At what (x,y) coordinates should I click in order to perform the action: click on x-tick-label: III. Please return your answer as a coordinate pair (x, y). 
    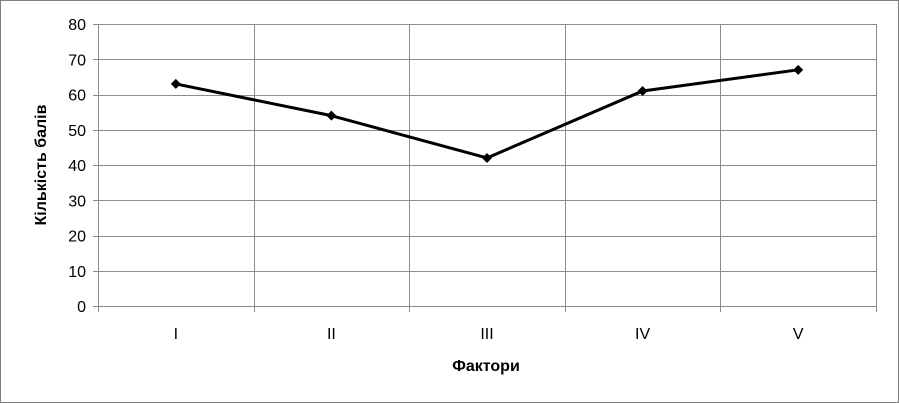
    Looking at the image, I should click on (486, 334).